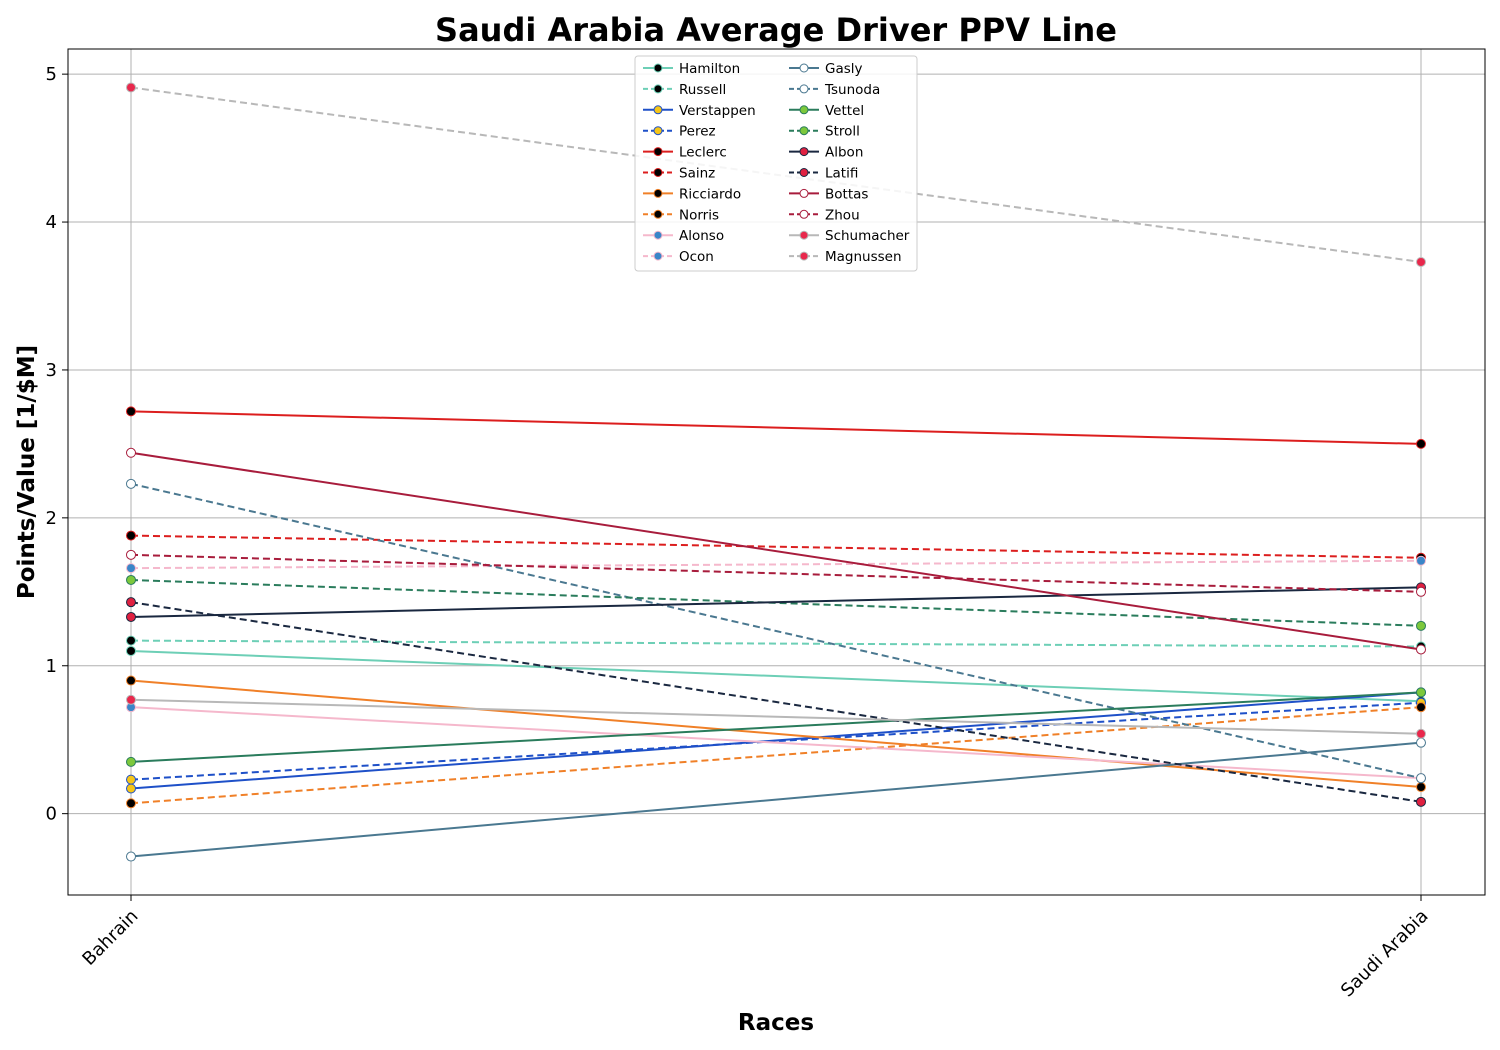 The image size is (1500, 1050). Describe the element at coordinates (710, 194) in the screenshot. I see `legend-label: Ricciardo` at that location.